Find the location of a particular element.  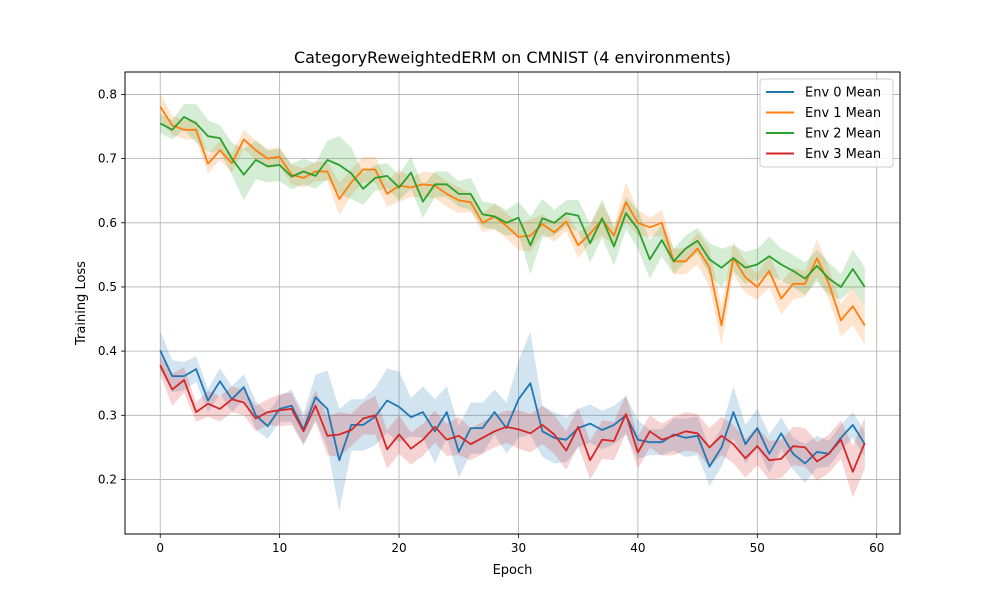

x-tick-label: 30 is located at coordinates (518, 548).